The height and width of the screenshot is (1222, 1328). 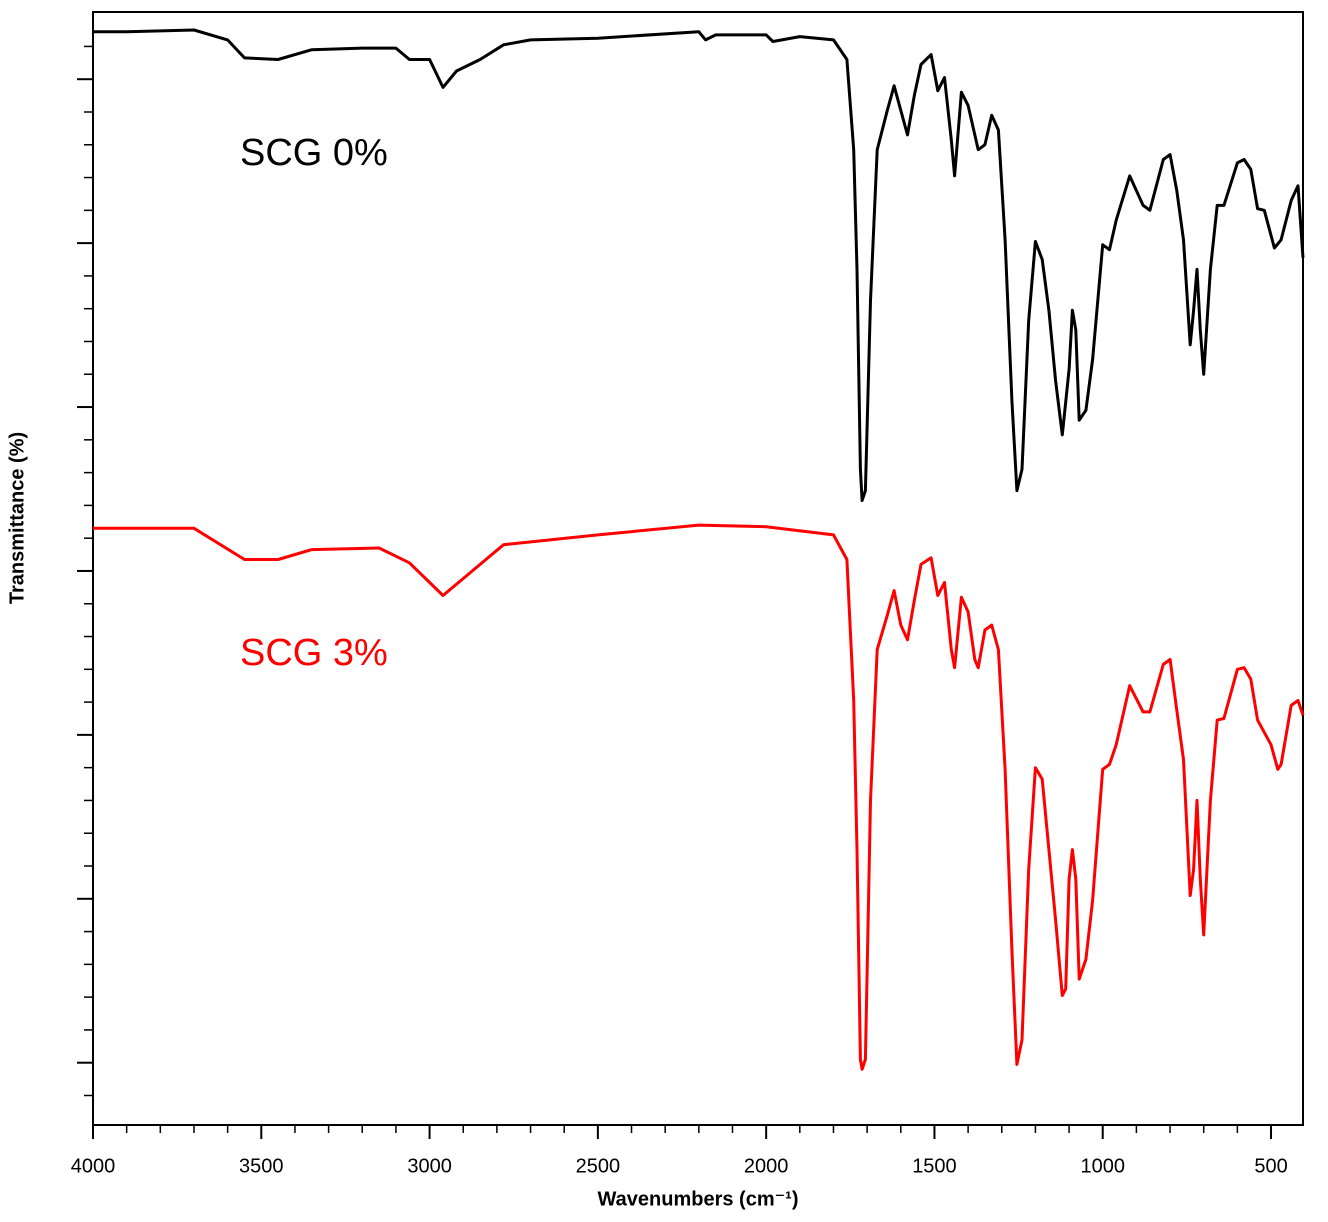 I want to click on x-tick-label: 3500, so click(x=261, y=1166).